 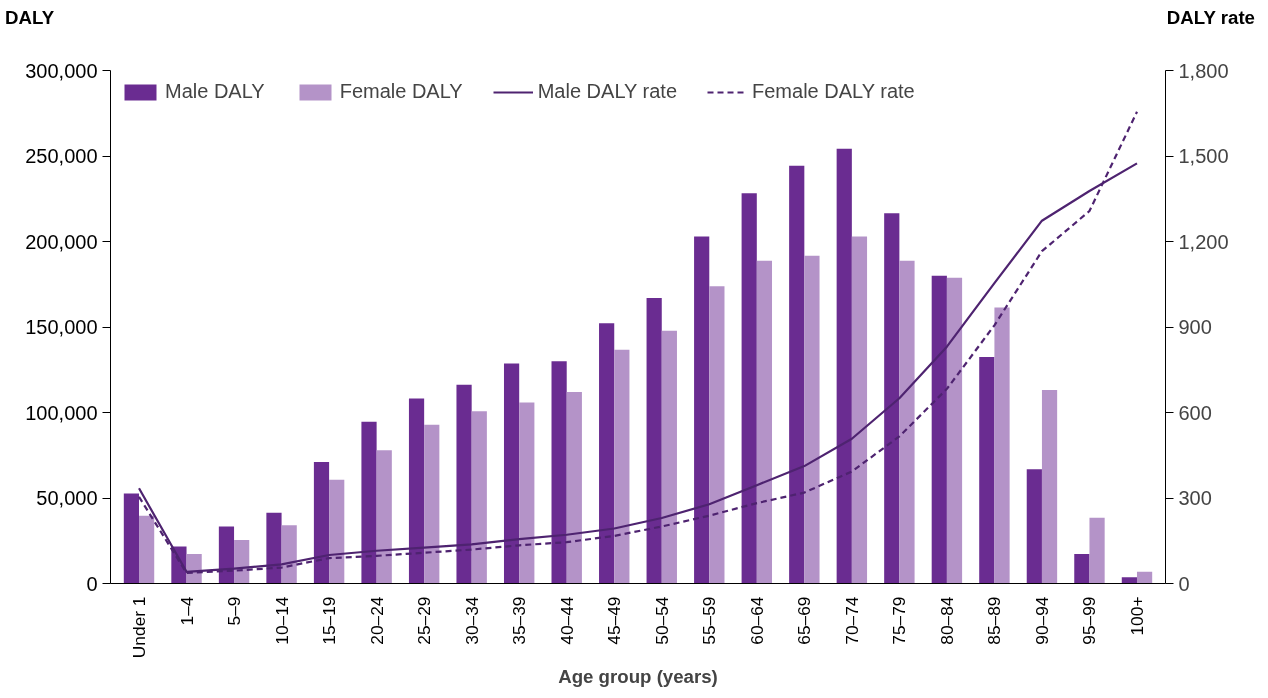 What do you see at coordinates (61, 70) in the screenshot?
I see `y-tick-label: 300,000` at bounding box center [61, 70].